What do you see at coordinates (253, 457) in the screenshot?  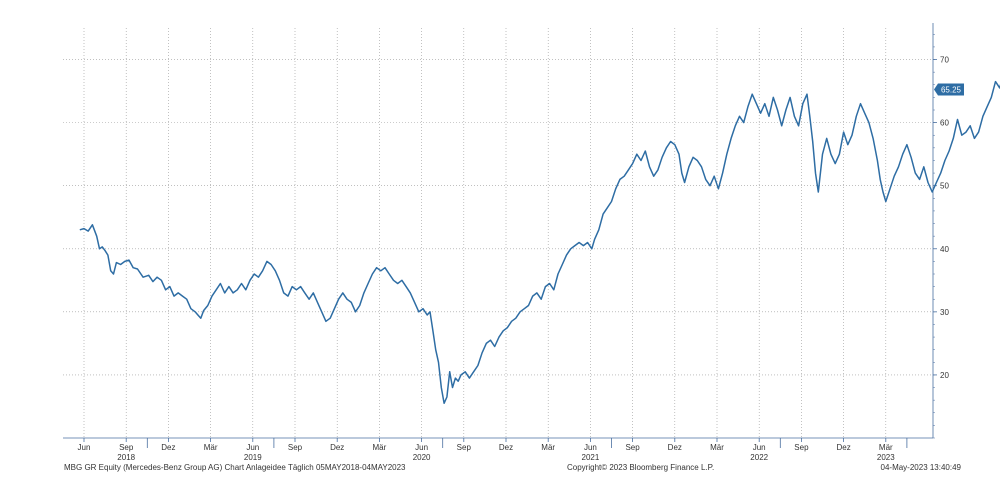 I see `x-year-label: 2019` at bounding box center [253, 457].